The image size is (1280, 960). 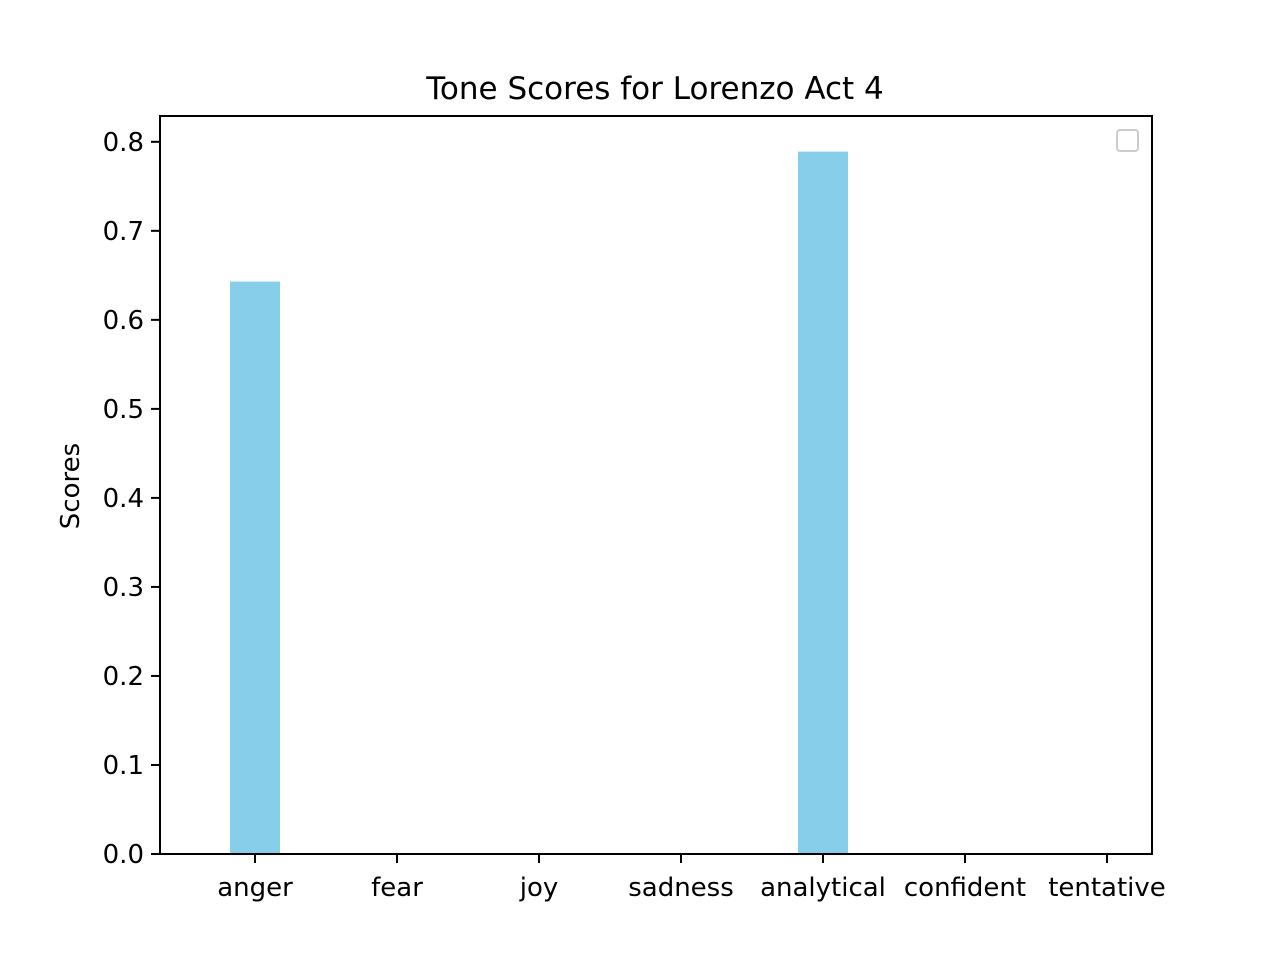 I want to click on bar-anger, so click(x=255, y=567).